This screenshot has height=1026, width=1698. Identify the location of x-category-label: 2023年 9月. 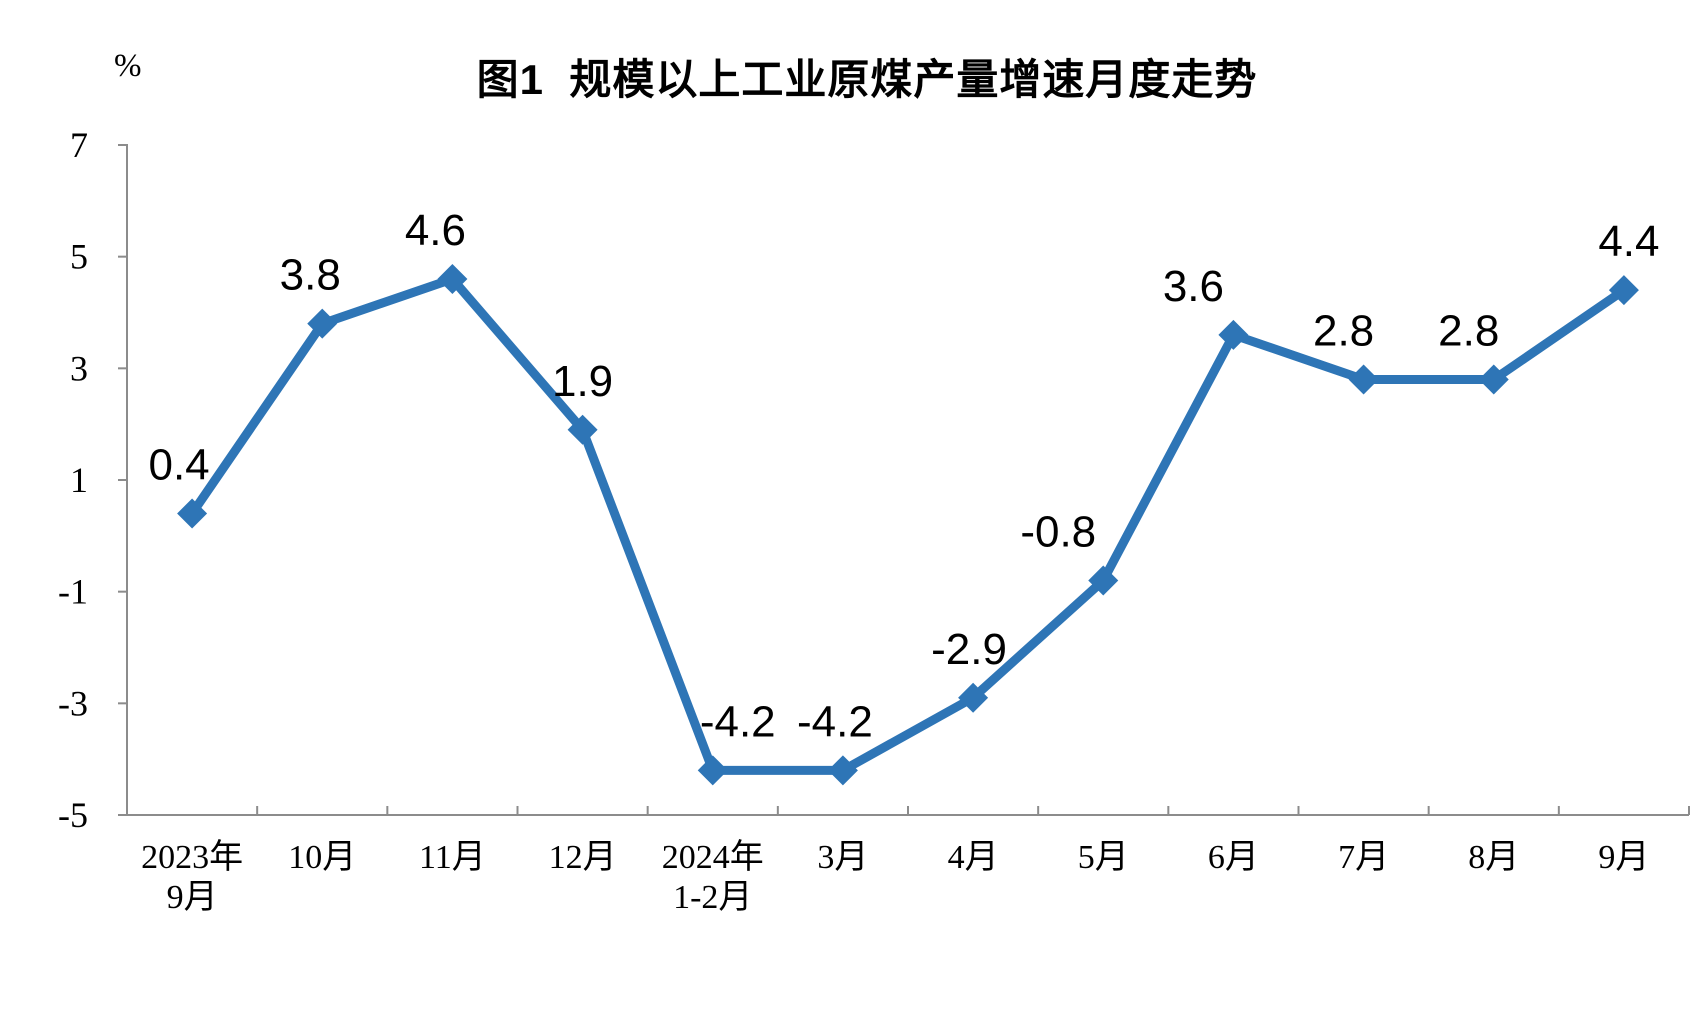
(192, 877).